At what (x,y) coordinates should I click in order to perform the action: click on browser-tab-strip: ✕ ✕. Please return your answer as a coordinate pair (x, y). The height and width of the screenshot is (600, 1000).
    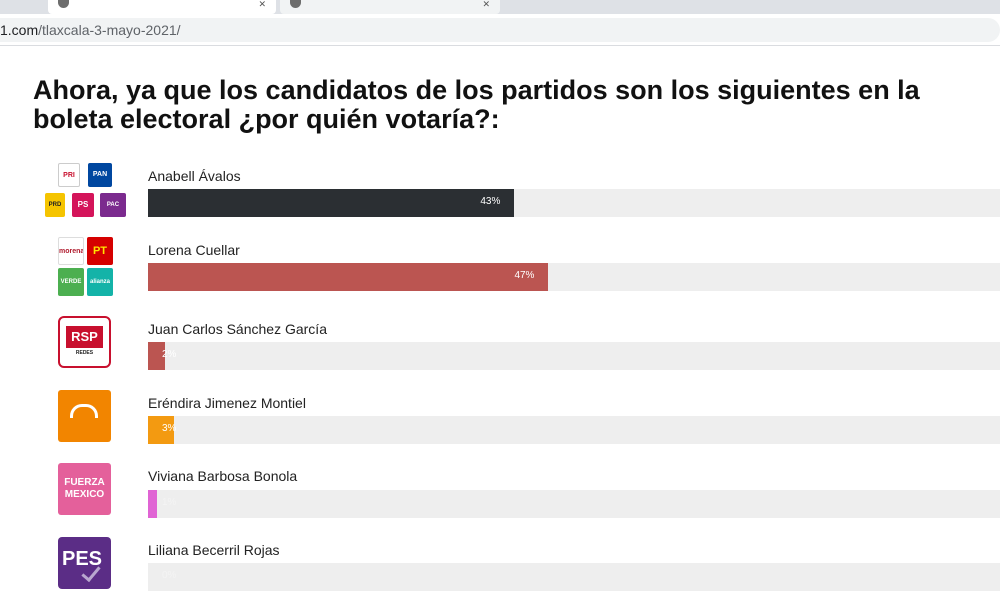
    Looking at the image, I should click on (500, 7).